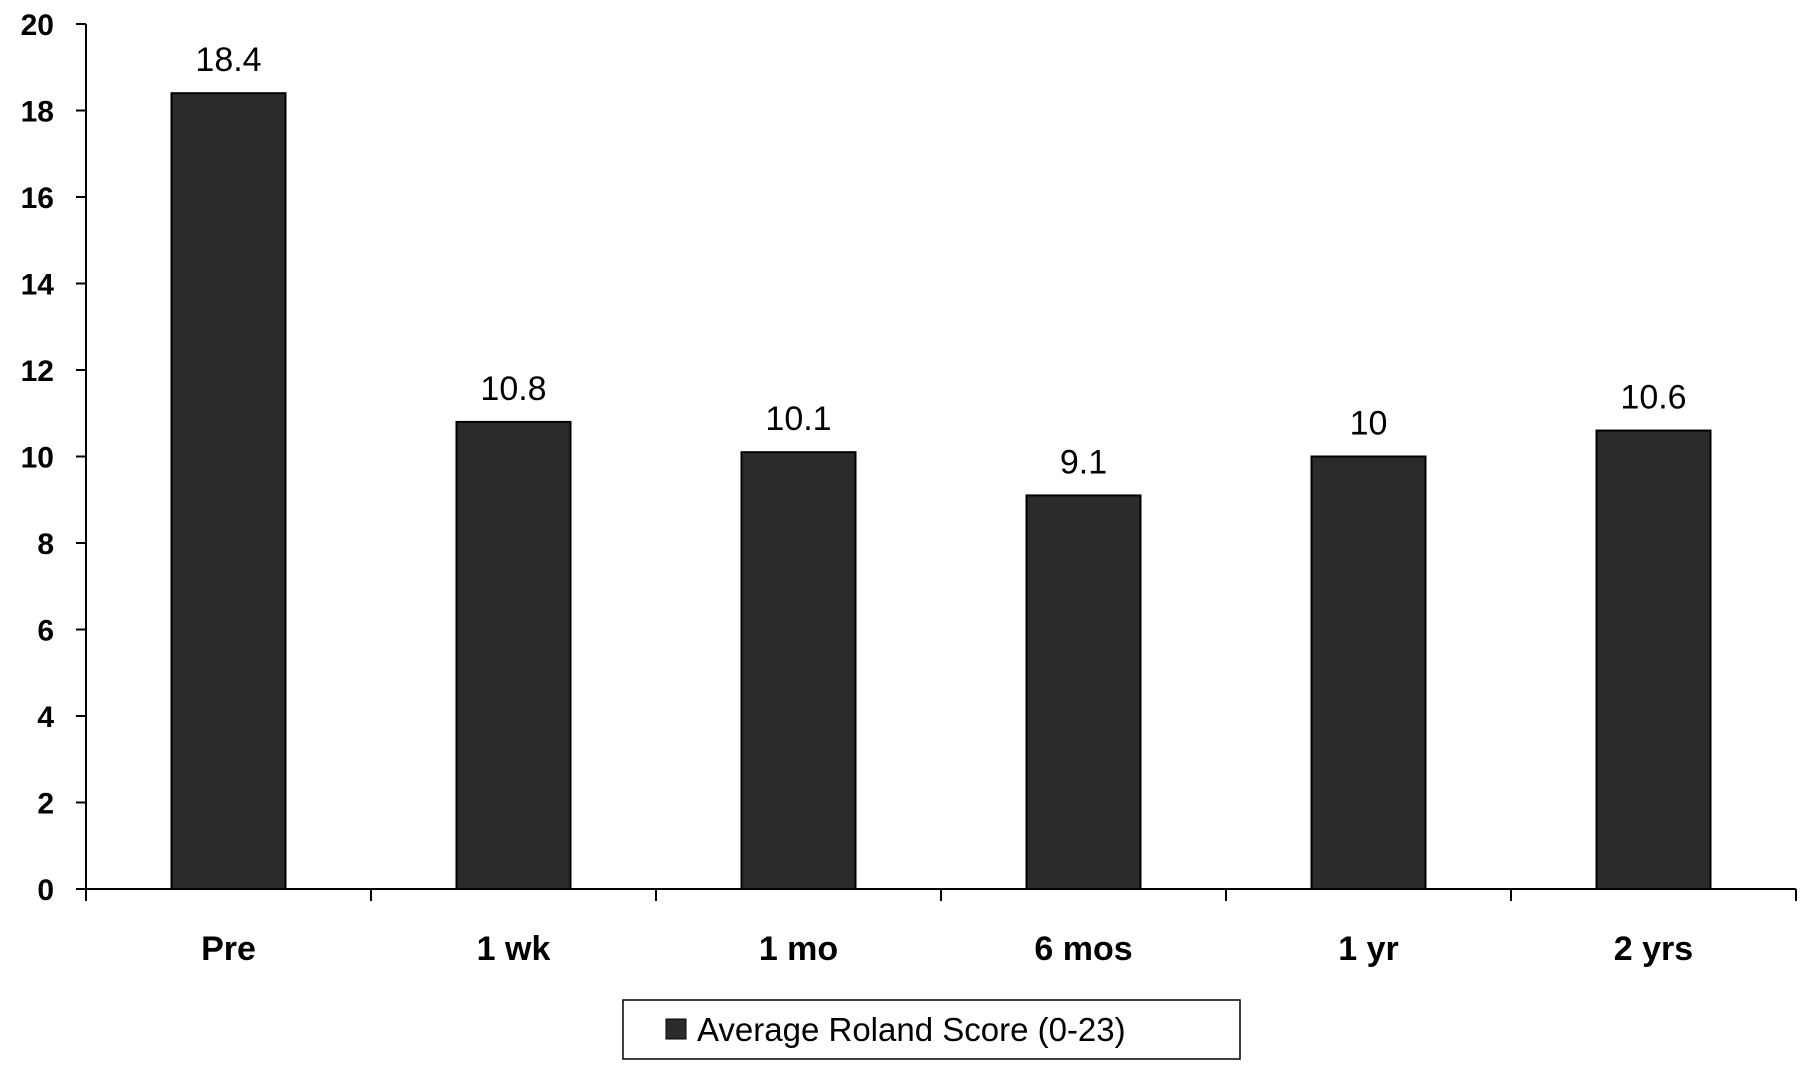 This screenshot has height=1069, width=1800. What do you see at coordinates (45, 544) in the screenshot?
I see `y-tick-label: 8` at bounding box center [45, 544].